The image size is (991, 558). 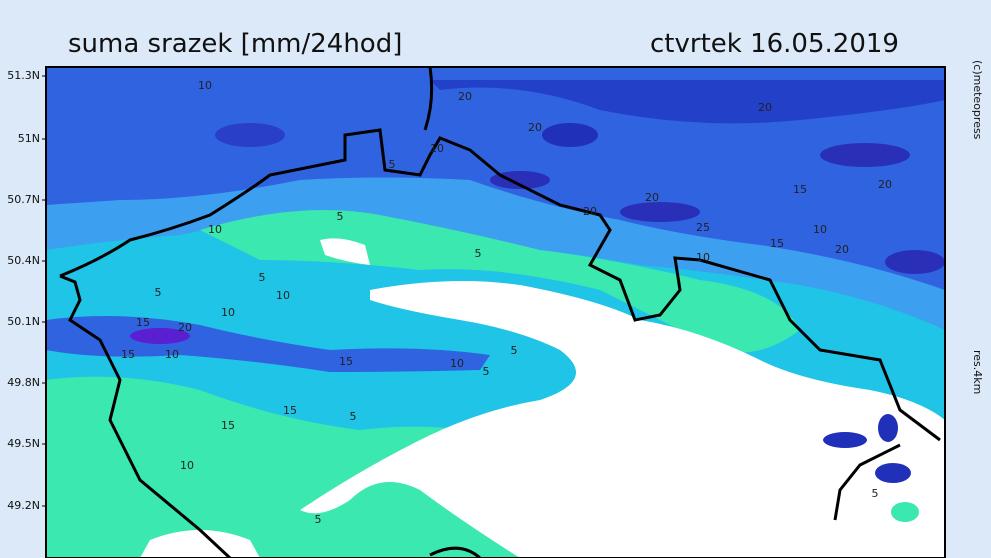 What do you see at coordinates (703, 227) in the screenshot?
I see `contour-label: 25` at bounding box center [703, 227].